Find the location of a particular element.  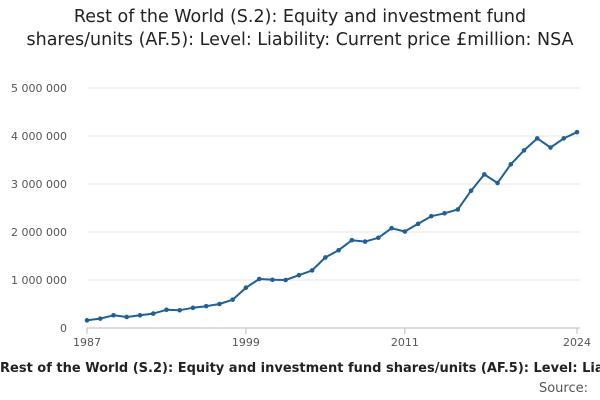

y-tick-label: 0 is located at coordinates (63, 328).